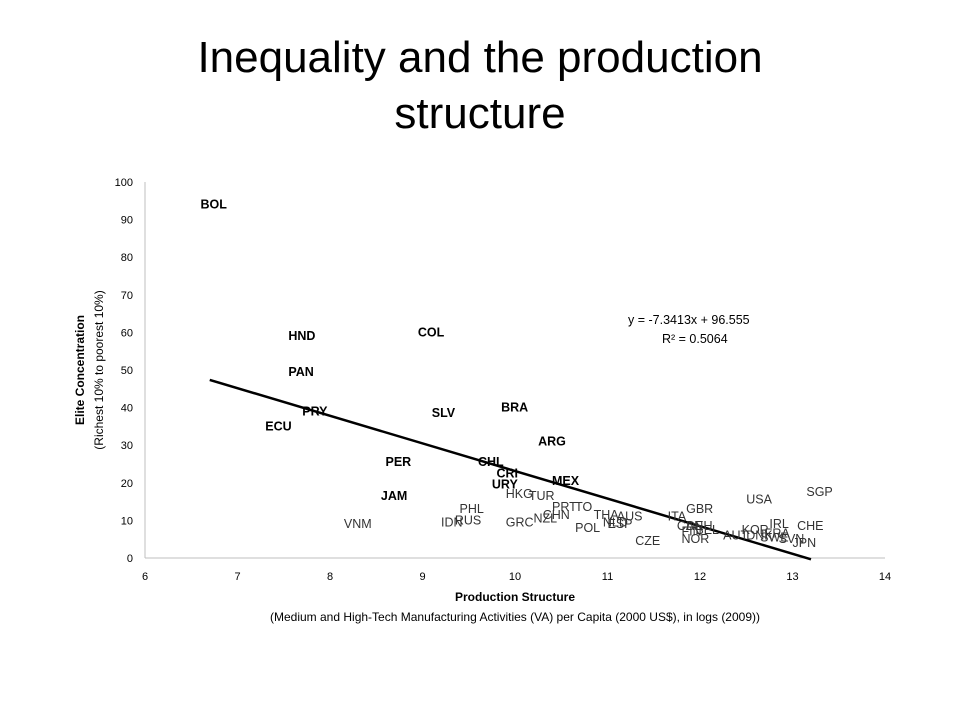 The height and width of the screenshot is (720, 960). I want to click on y-tick-label: 70, so click(127, 296).